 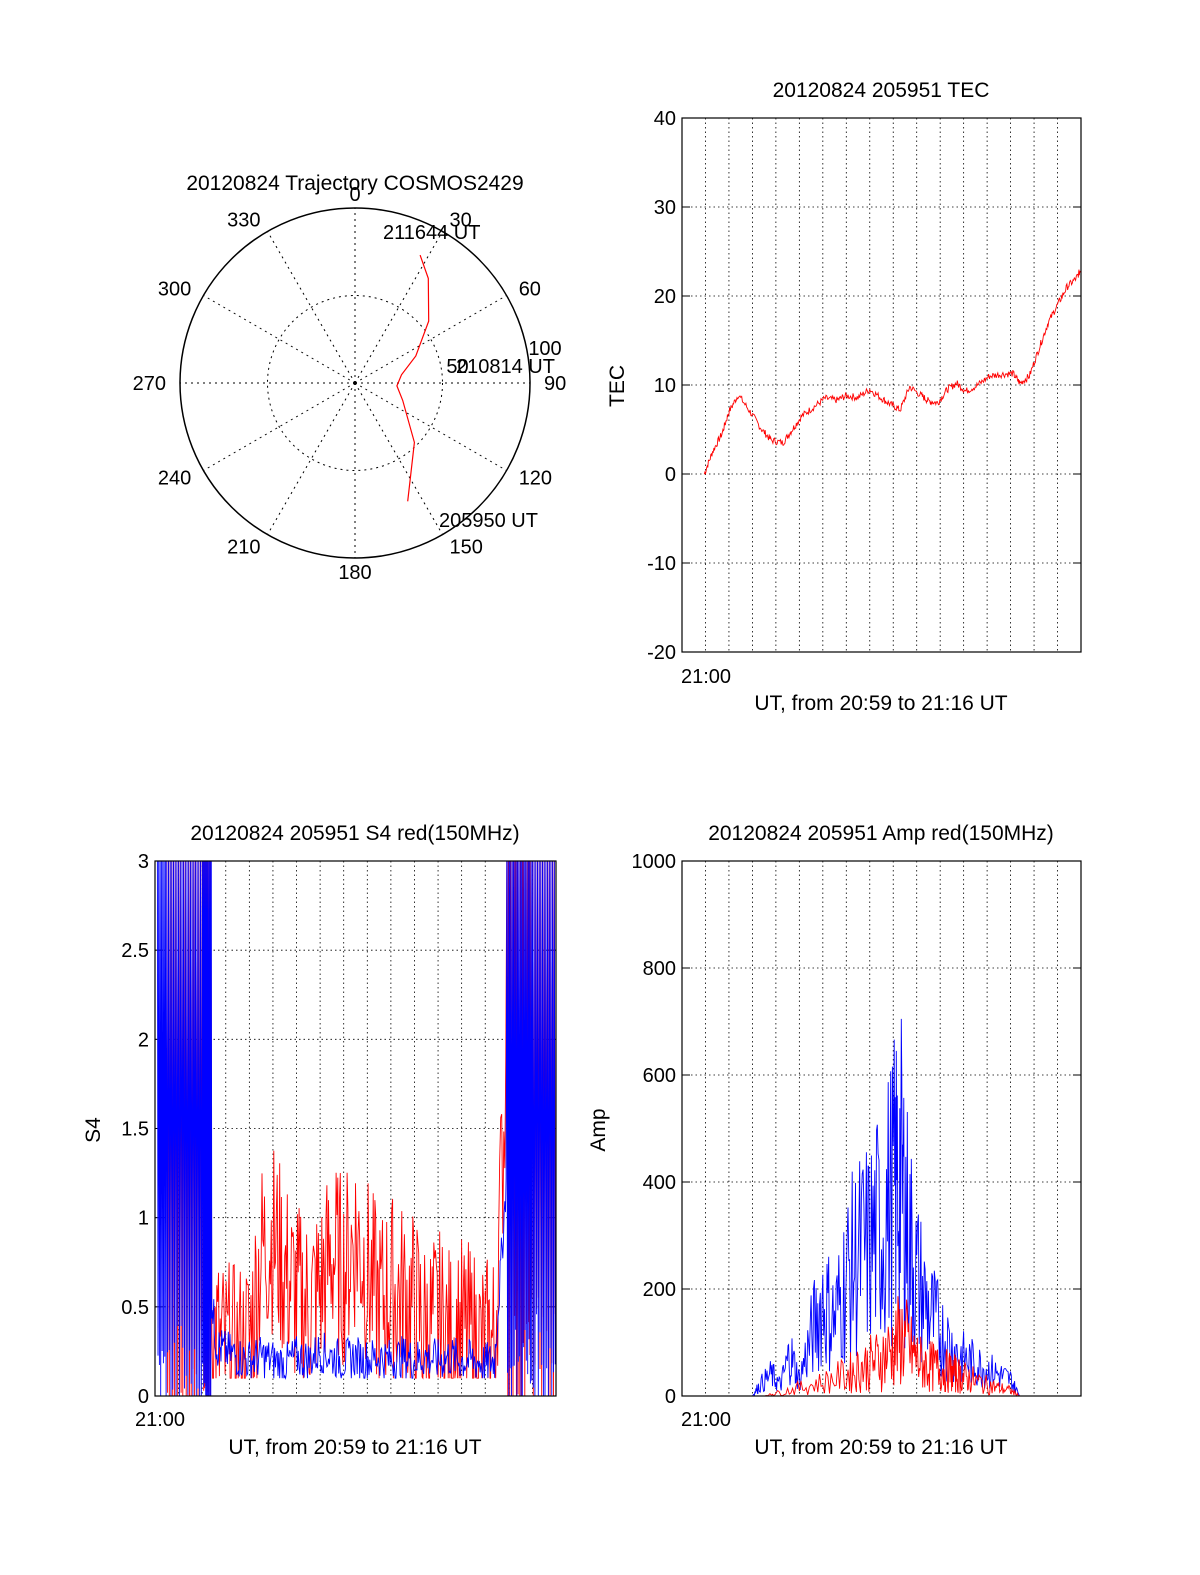 I want to click on polar-angle-label: 0, so click(x=354, y=195).